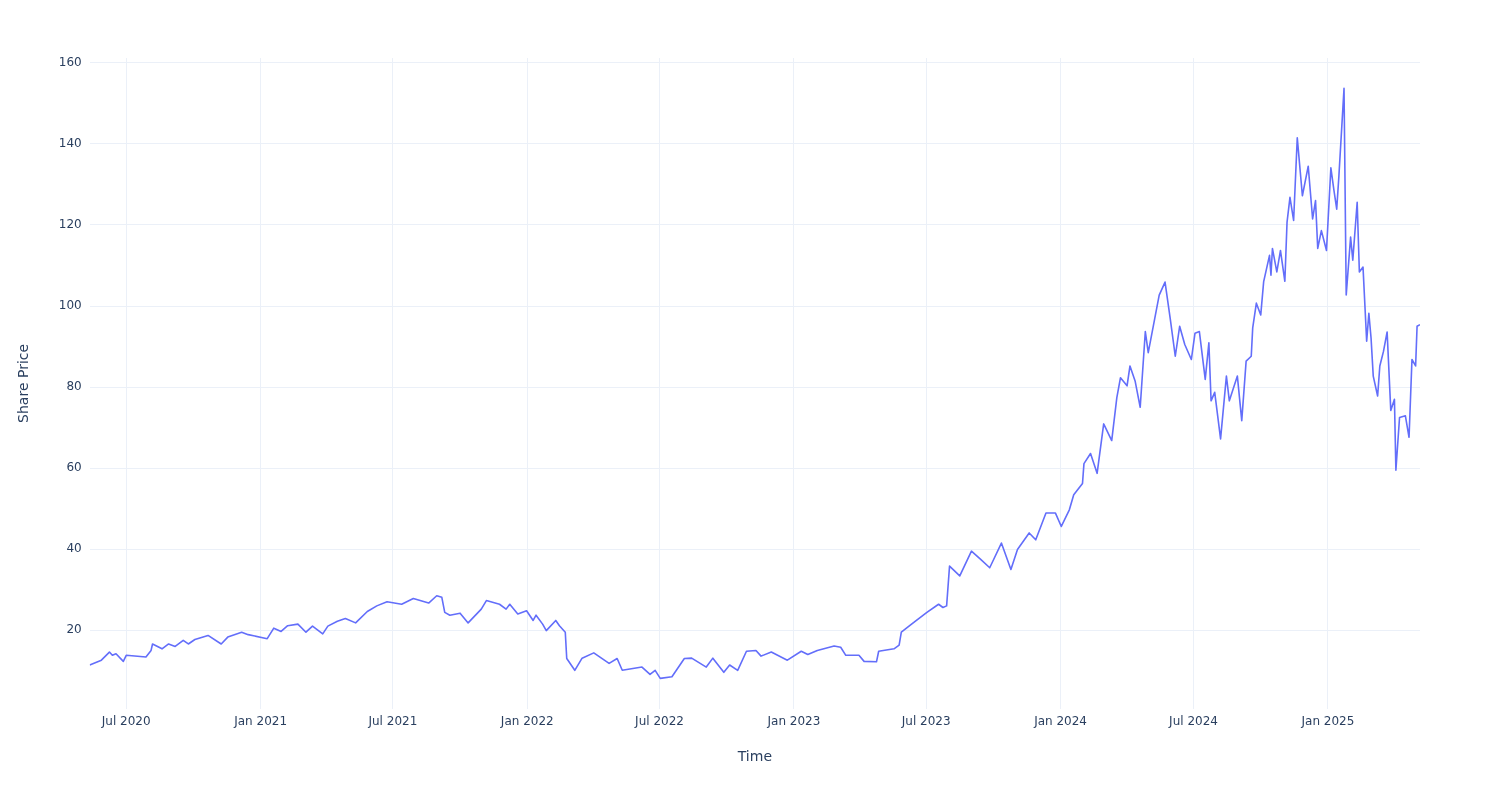  I want to click on y-tick-label: 80, so click(74, 386).